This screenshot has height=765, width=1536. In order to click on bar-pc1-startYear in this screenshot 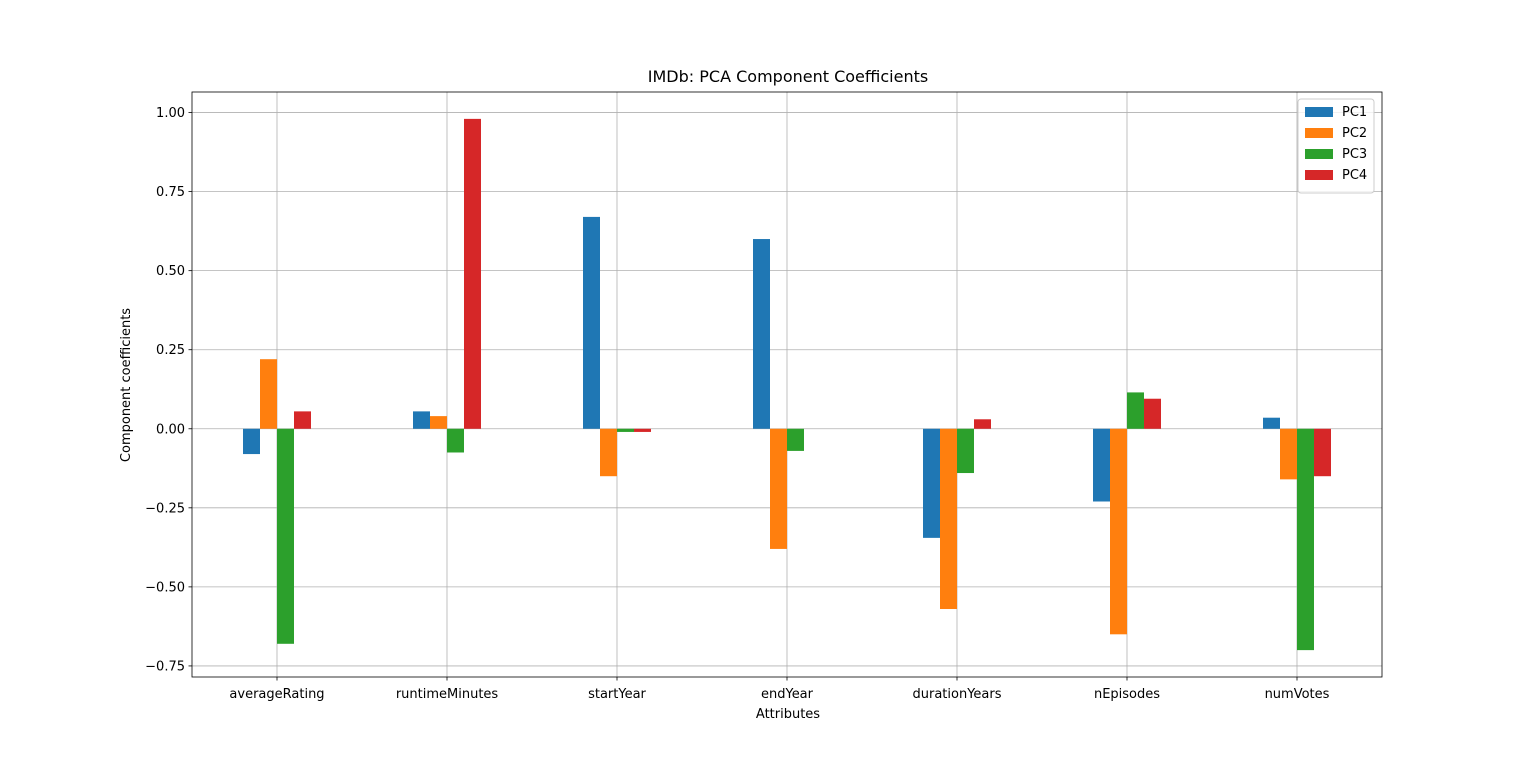, I will do `click(591, 322)`.